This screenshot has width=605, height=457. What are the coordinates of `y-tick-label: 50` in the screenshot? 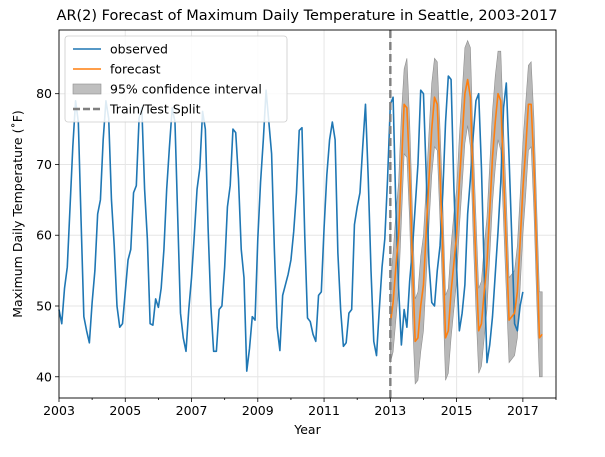 It's located at (44, 306).